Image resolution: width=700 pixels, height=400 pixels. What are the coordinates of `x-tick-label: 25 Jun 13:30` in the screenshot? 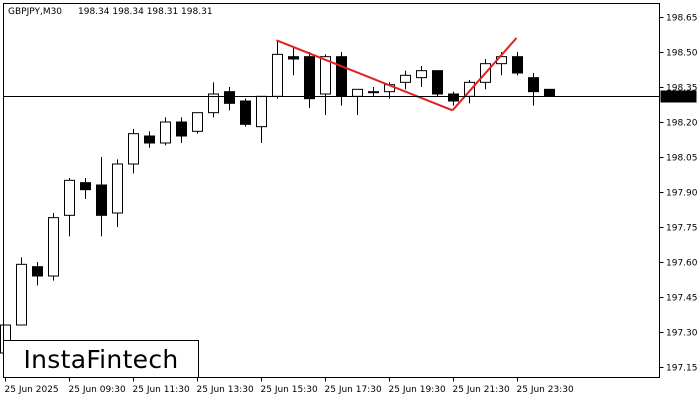 It's located at (225, 390).